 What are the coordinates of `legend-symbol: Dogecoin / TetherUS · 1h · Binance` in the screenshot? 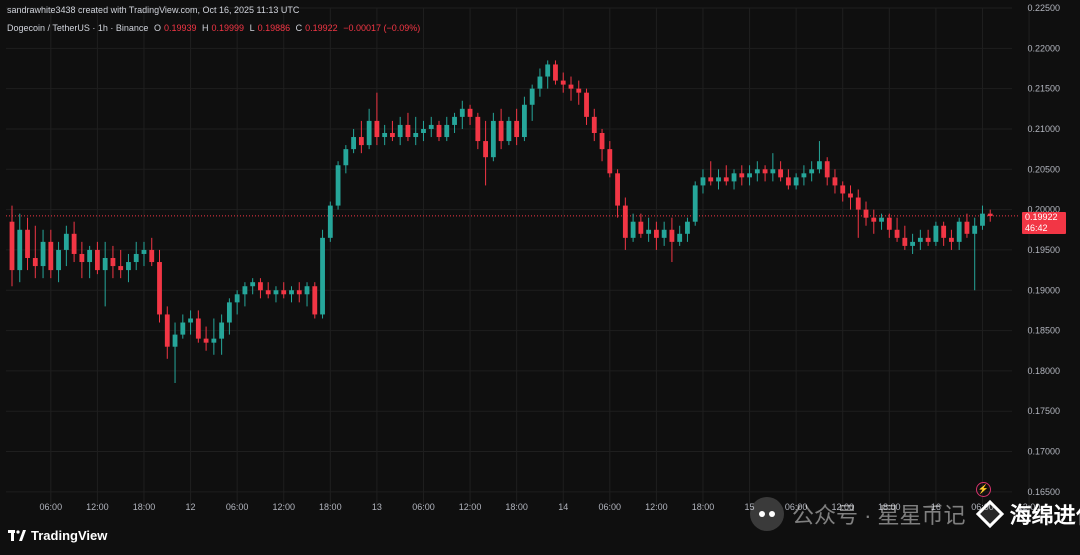 It's located at (78, 28).